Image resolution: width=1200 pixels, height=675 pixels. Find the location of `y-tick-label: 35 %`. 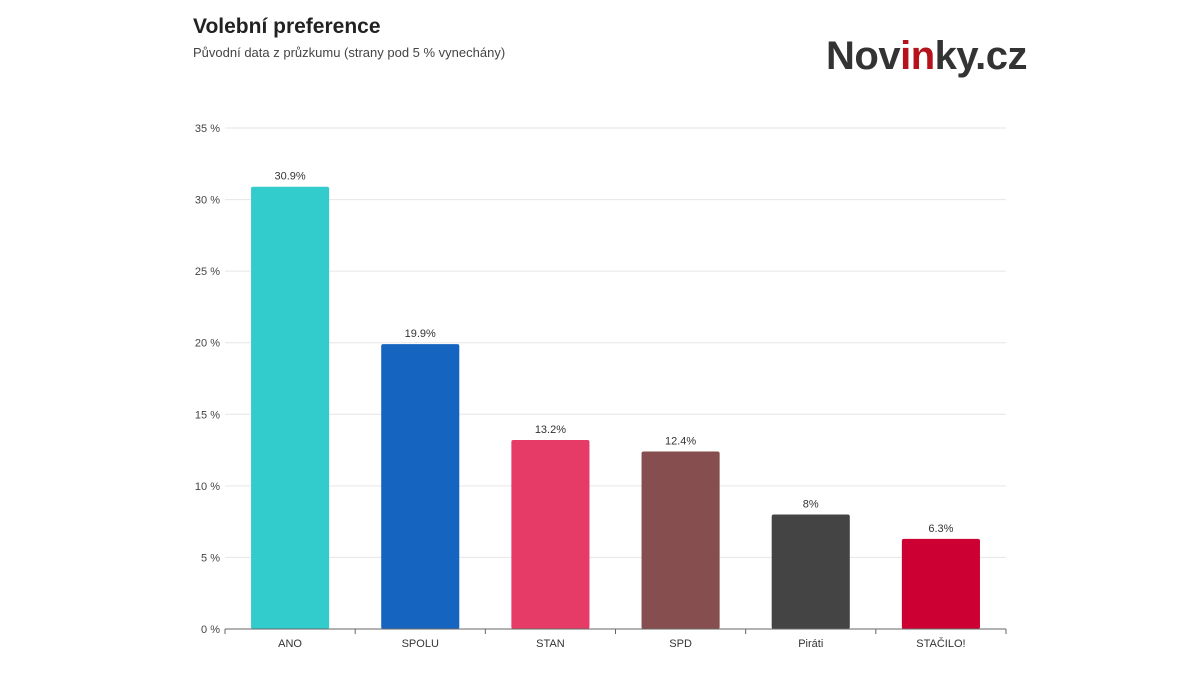

y-tick-label: 35 % is located at coordinates (207, 129).